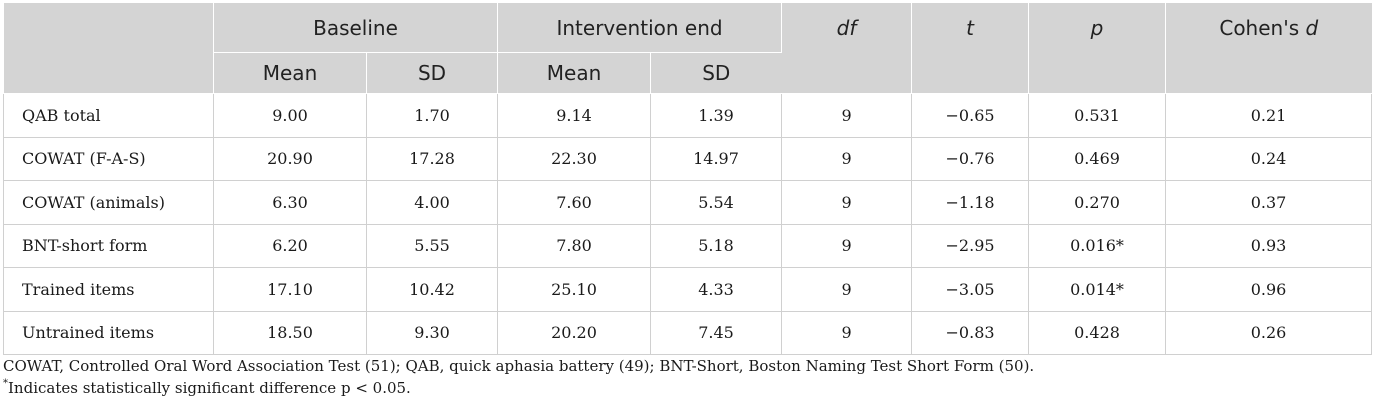 This screenshot has height=408, width=1375. Describe the element at coordinates (432, 202) in the screenshot. I see `baseline-sd-cell: 4.00` at that location.